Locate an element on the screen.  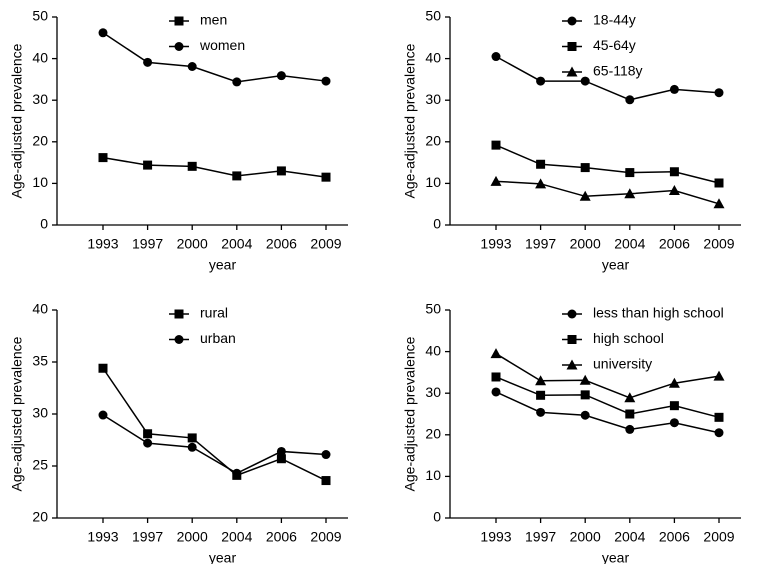
legend-label: 45-64y is located at coordinates (614, 45).